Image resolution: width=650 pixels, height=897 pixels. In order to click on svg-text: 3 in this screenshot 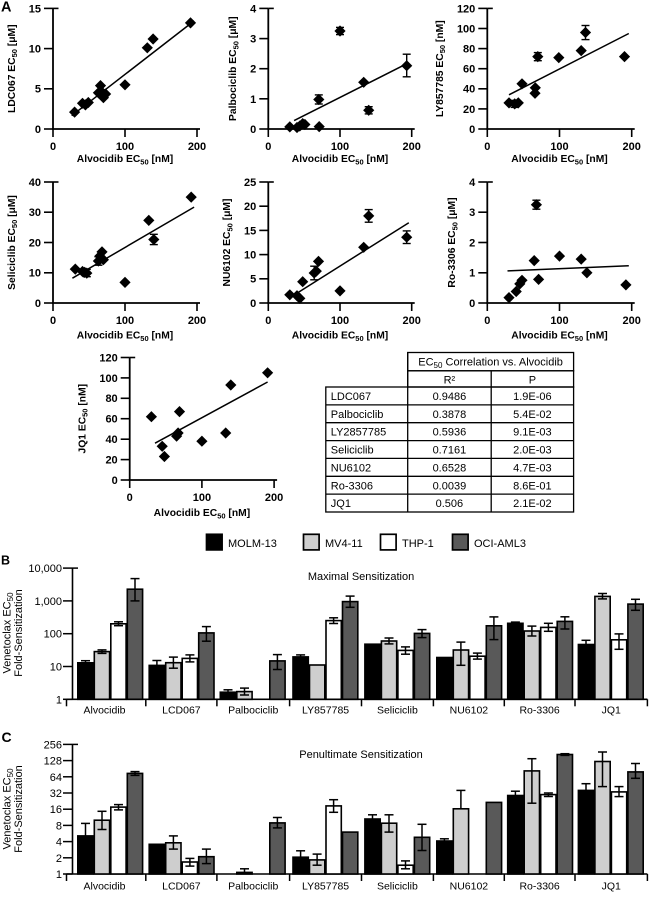, I will do `click(472, 213)`.